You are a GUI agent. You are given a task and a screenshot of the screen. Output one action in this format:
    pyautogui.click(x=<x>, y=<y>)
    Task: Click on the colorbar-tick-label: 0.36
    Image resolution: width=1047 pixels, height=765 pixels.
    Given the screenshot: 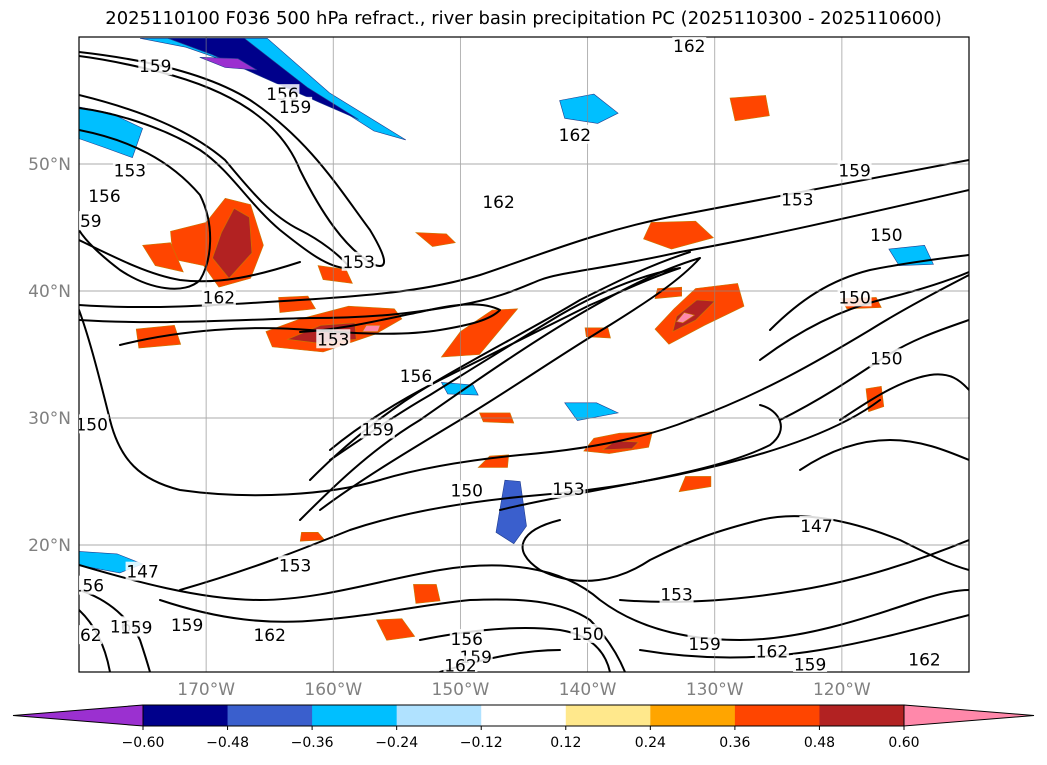 What is the action you would take?
    pyautogui.click(x=734, y=743)
    